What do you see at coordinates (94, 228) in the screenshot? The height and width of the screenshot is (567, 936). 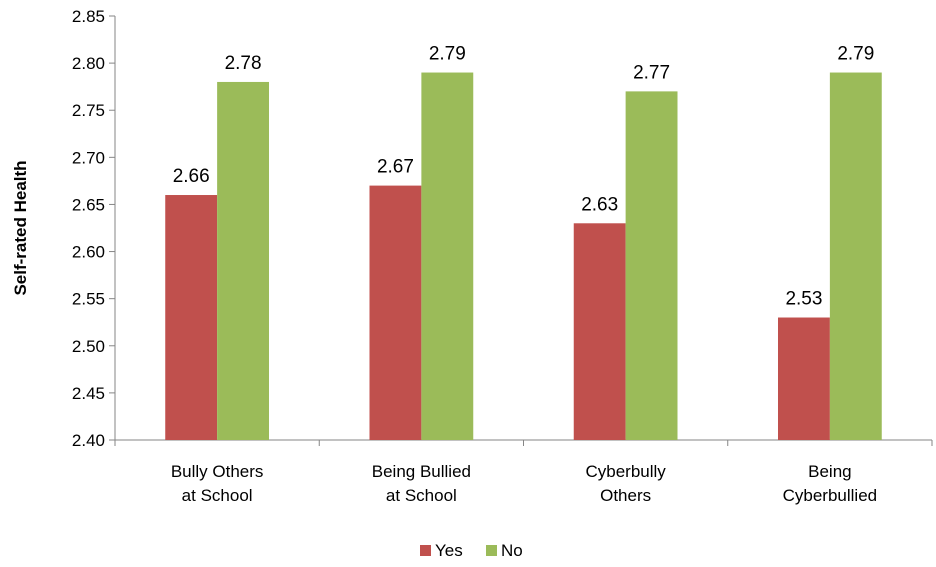 I see `y-axis: 2.40 2.45 2.50 2.55 2.60 2.65 2.70 2.75 2.80 2.85` at bounding box center [94, 228].